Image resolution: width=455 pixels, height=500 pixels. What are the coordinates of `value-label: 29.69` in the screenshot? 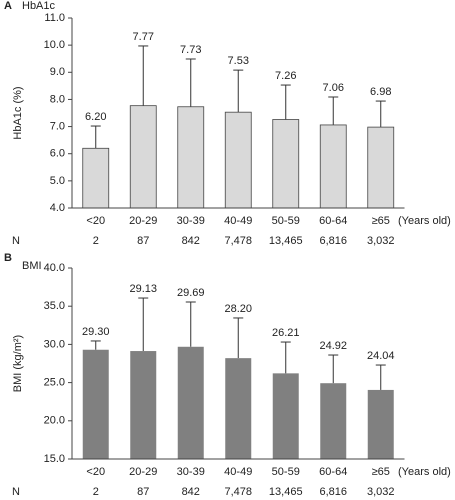 It's located at (191, 293).